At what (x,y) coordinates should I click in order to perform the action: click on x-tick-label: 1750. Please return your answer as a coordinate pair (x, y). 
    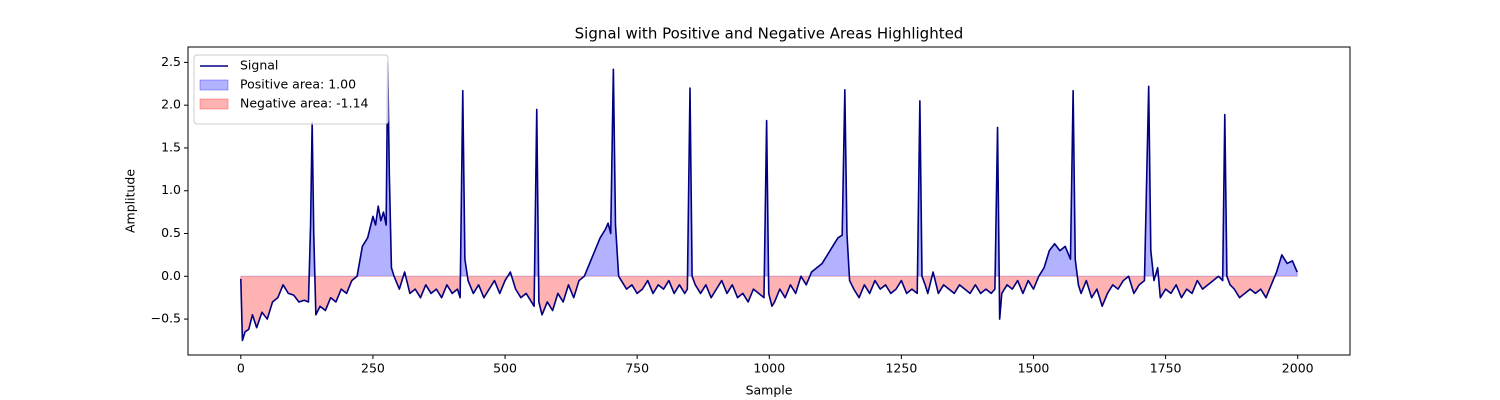
    Looking at the image, I should click on (1166, 368).